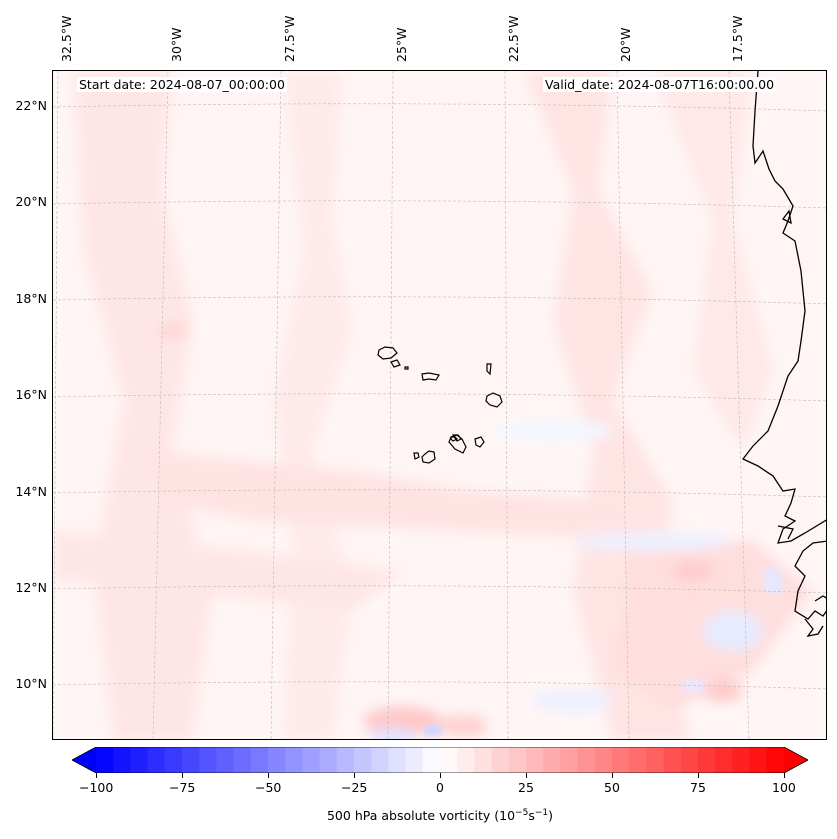  I want to click on colorbar-max-extend, so click(796, 760).